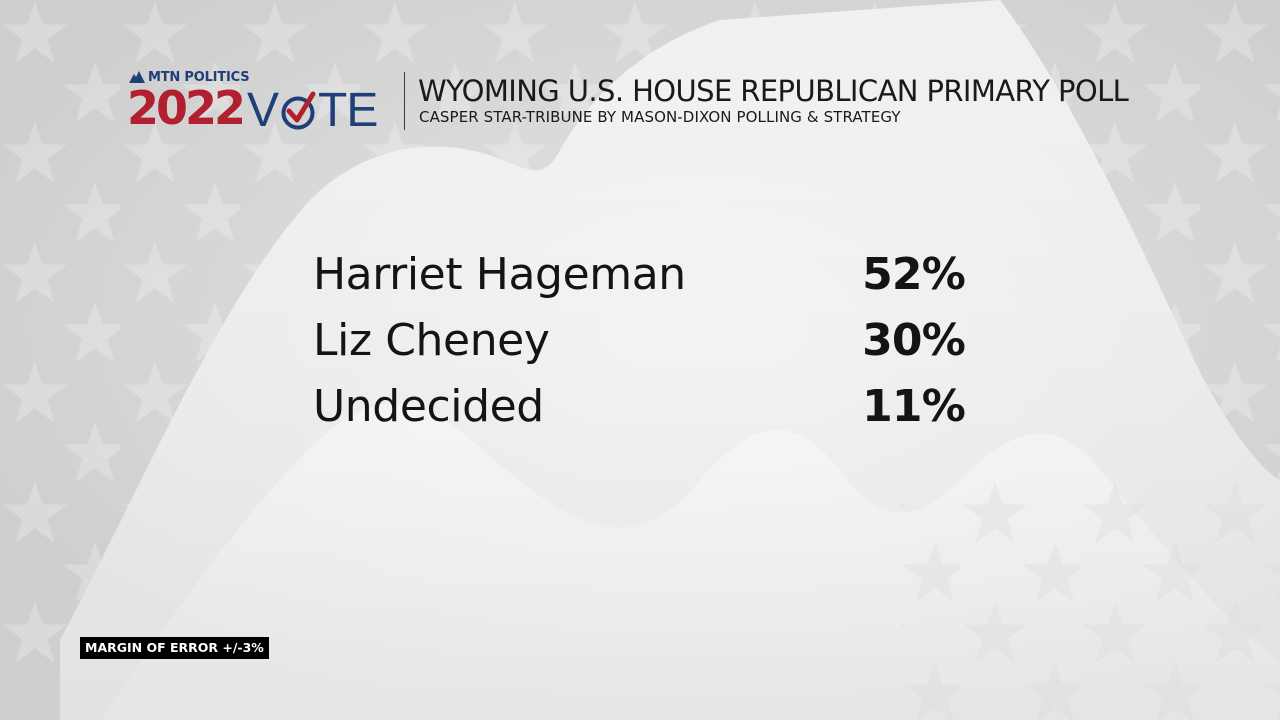 The height and width of the screenshot is (720, 1280). I want to click on mtn-politics-label: MTN POLITICS, so click(189, 77).